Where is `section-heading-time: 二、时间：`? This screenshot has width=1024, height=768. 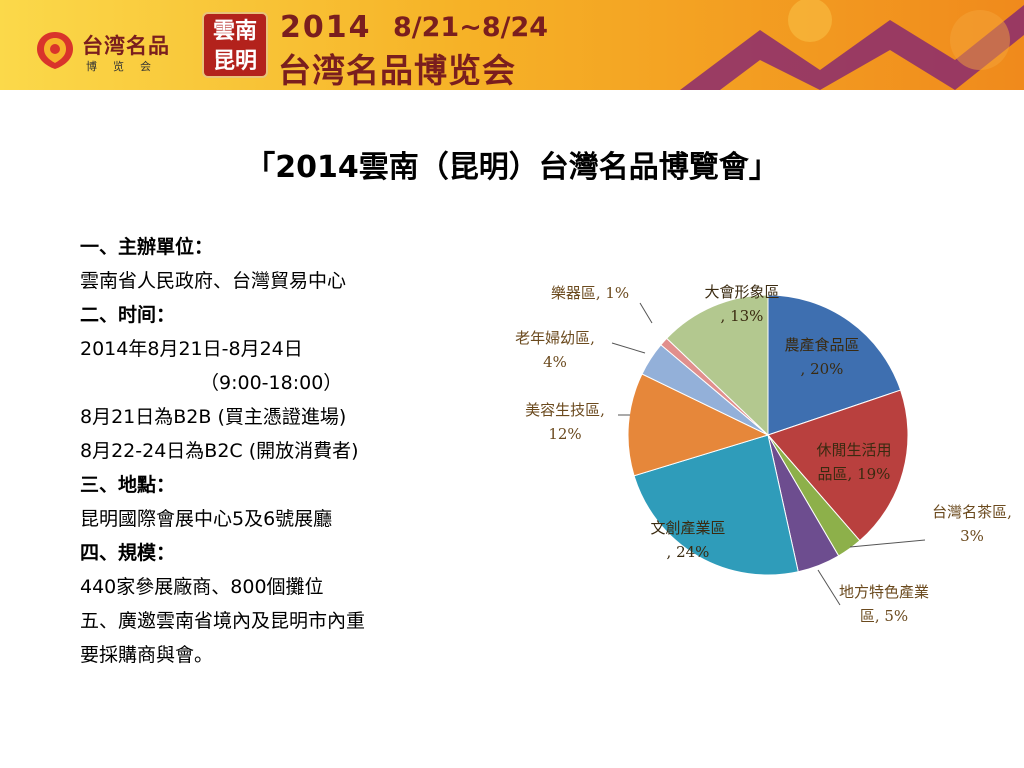
section-heading-time: 二、时间： is located at coordinates (128, 315).